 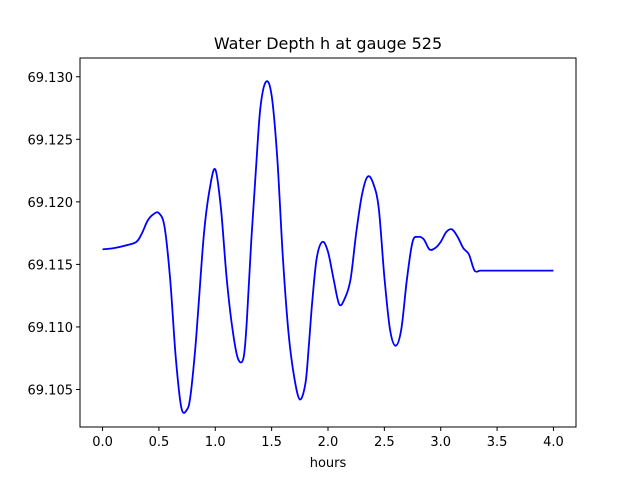 I want to click on y-tick-label: 69.130, so click(x=51, y=78).